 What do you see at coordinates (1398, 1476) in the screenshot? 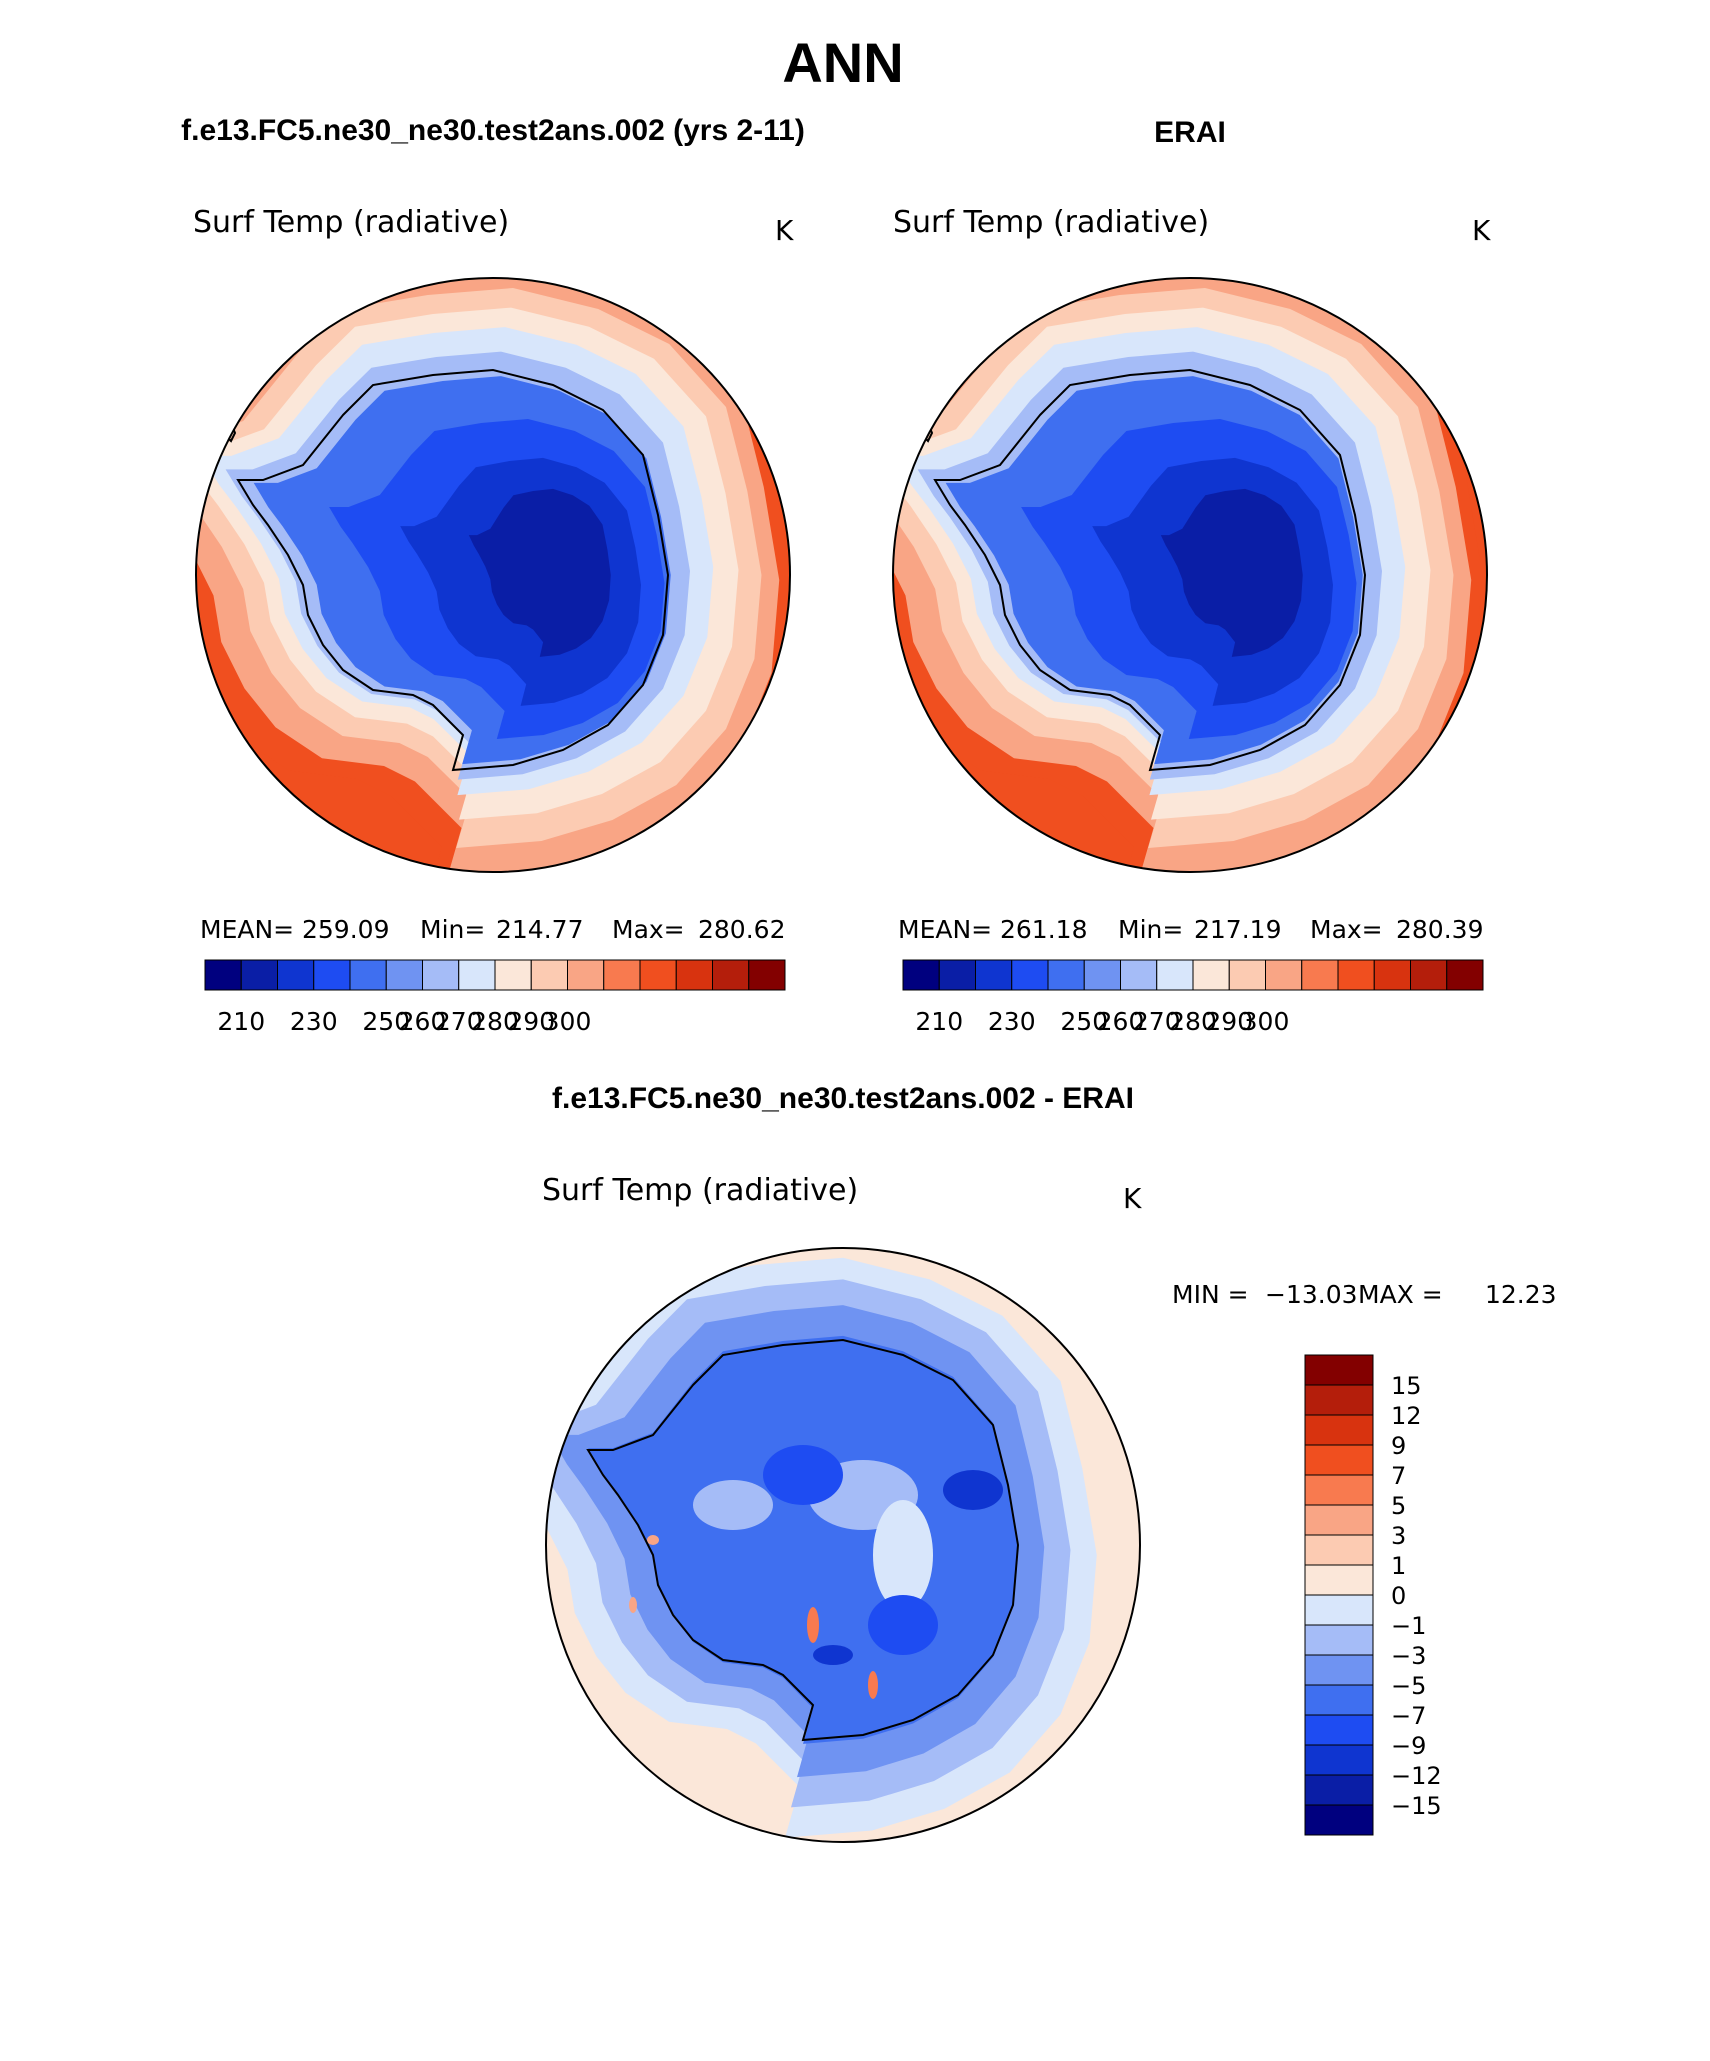
I see `colorbar-tick-label: 7` at bounding box center [1398, 1476].